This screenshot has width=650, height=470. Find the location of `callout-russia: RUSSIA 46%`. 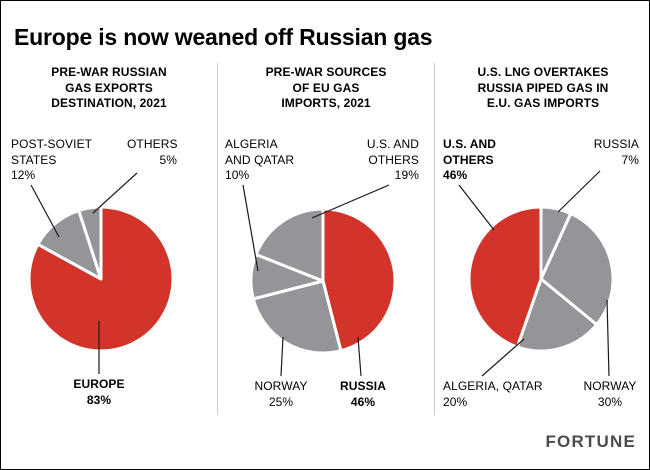

callout-russia: RUSSIA 46% is located at coordinates (363, 394).